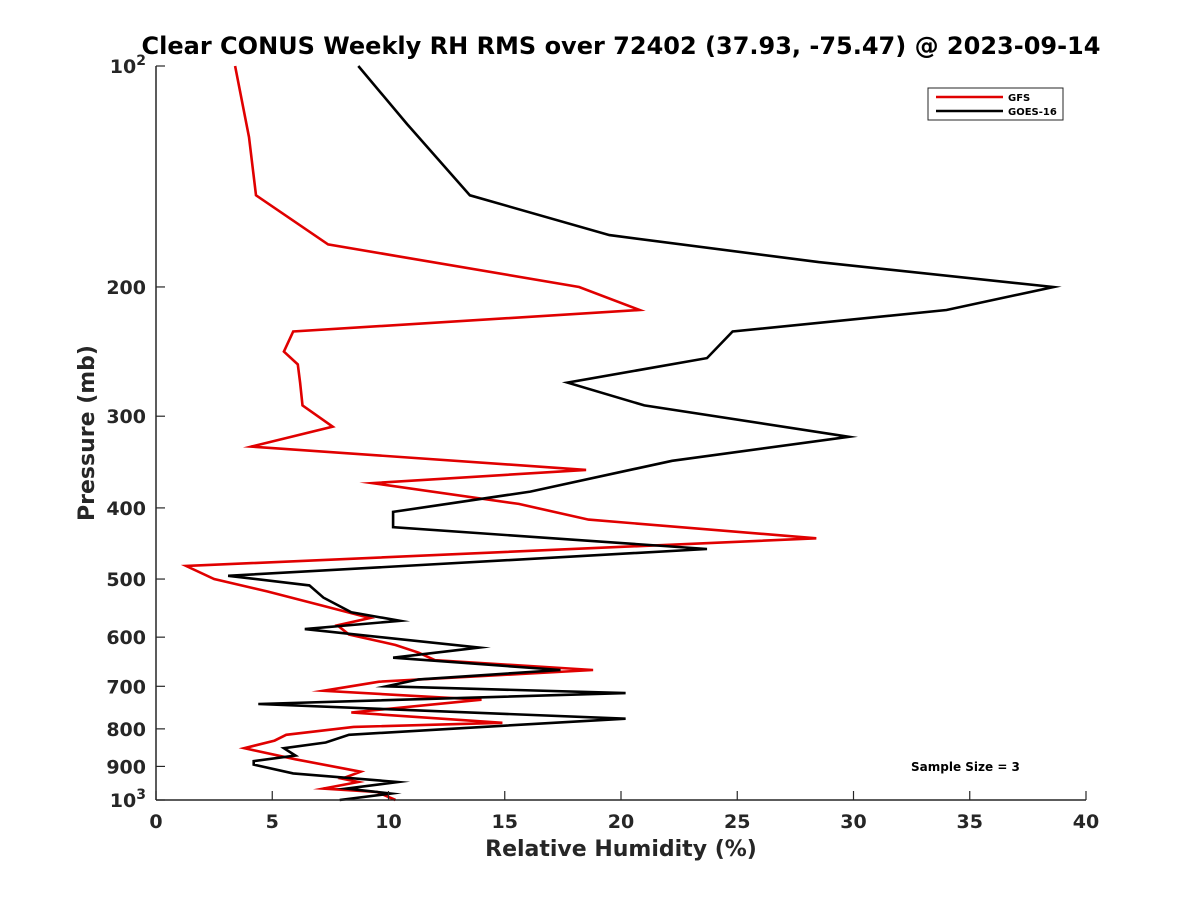 Image resolution: width=1200 pixels, height=900 pixels. I want to click on y-tick-label: 500, so click(126, 580).